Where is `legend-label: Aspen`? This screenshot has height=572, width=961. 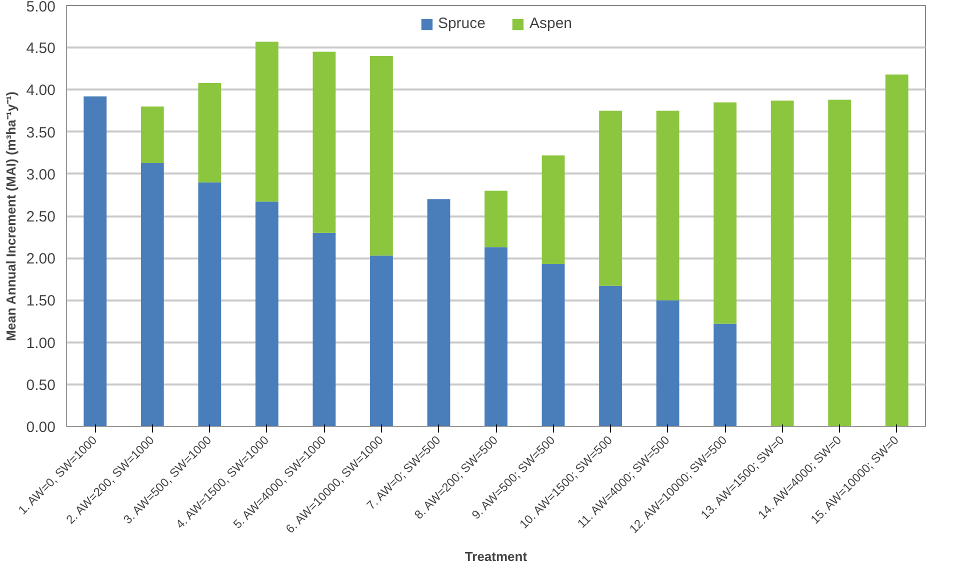
legend-label: Aspen is located at coordinates (550, 23).